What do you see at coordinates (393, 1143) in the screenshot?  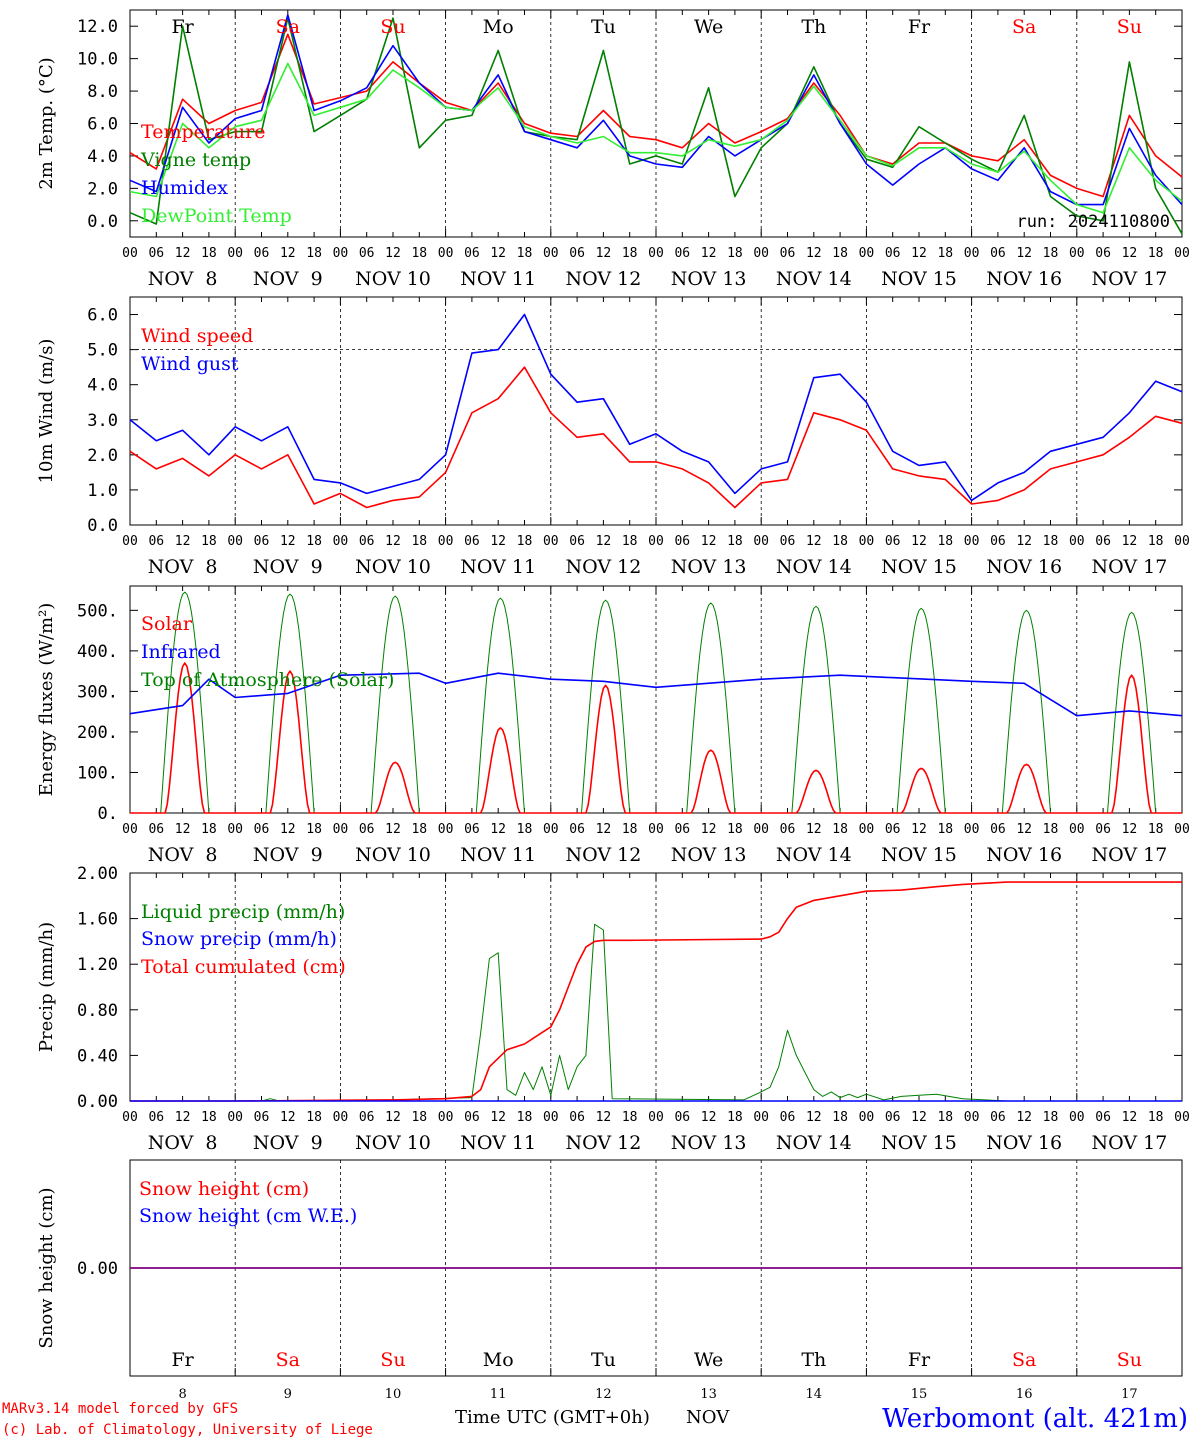 I see `date-label: NOV 10` at bounding box center [393, 1143].